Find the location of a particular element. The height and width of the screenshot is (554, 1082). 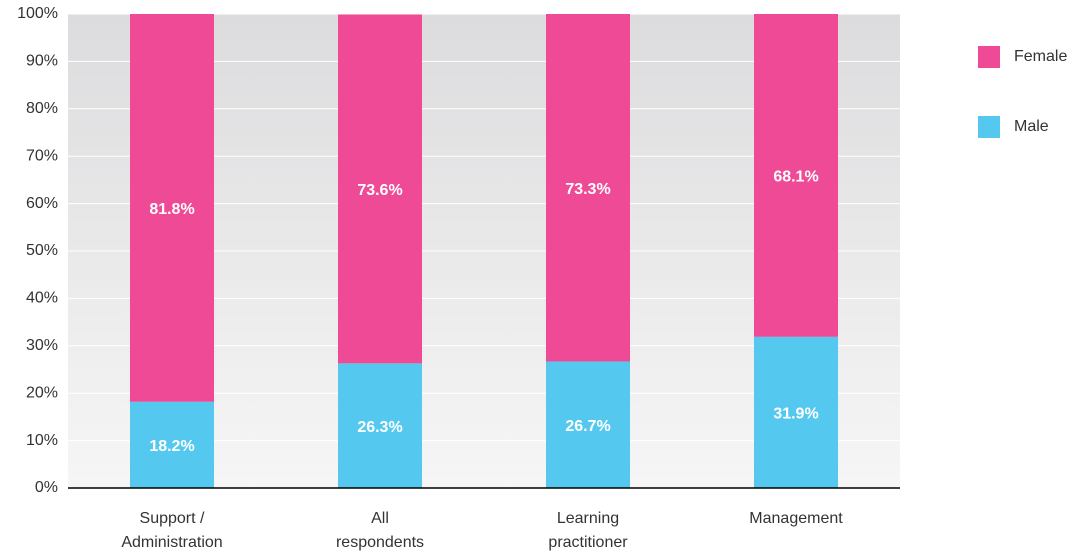

y-tick-label: 50% is located at coordinates (42, 250).